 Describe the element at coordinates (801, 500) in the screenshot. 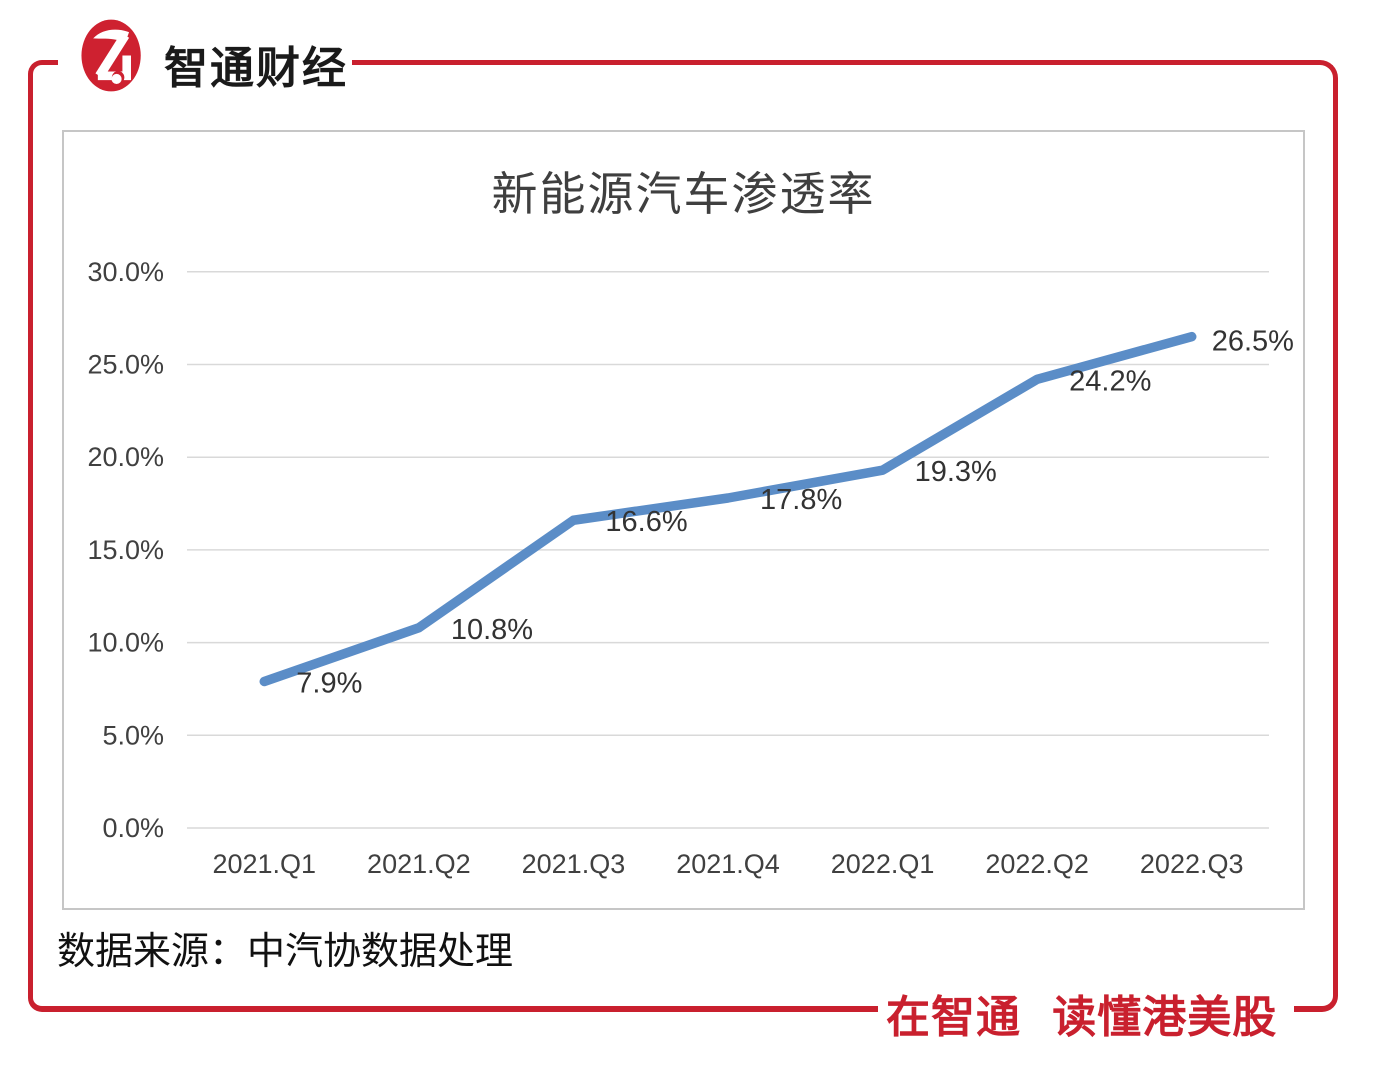

I see `data-point-label: 17.8%` at that location.